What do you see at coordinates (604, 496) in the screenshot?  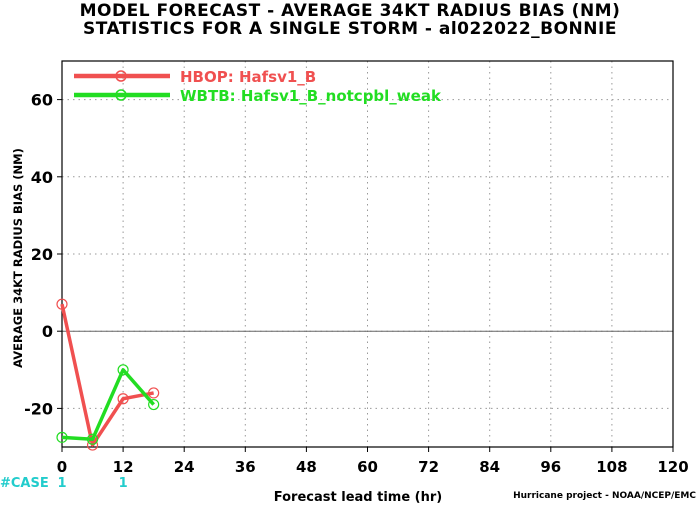 I see `credit-text: Hurricane project - NOAA/NCEP/EMC` at bounding box center [604, 496].